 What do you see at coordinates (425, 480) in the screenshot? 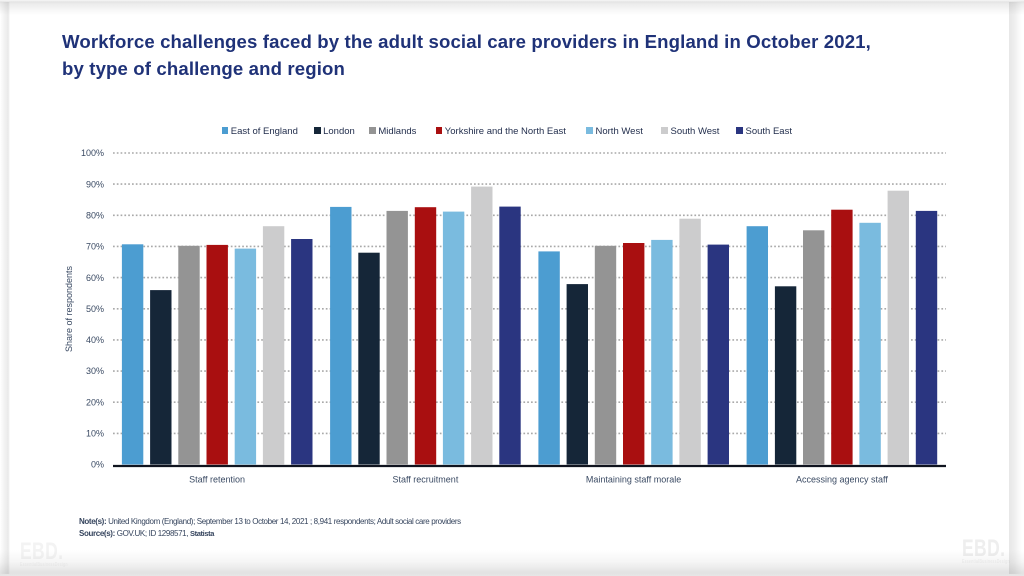
I see `svg-text: Staff recruitment` at bounding box center [425, 480].